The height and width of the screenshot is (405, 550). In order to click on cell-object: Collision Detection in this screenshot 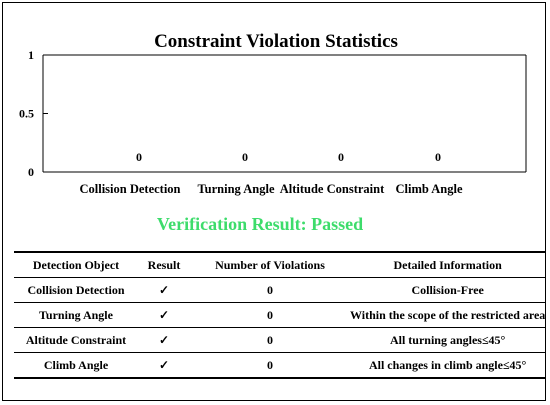, I will do `click(76, 289)`.